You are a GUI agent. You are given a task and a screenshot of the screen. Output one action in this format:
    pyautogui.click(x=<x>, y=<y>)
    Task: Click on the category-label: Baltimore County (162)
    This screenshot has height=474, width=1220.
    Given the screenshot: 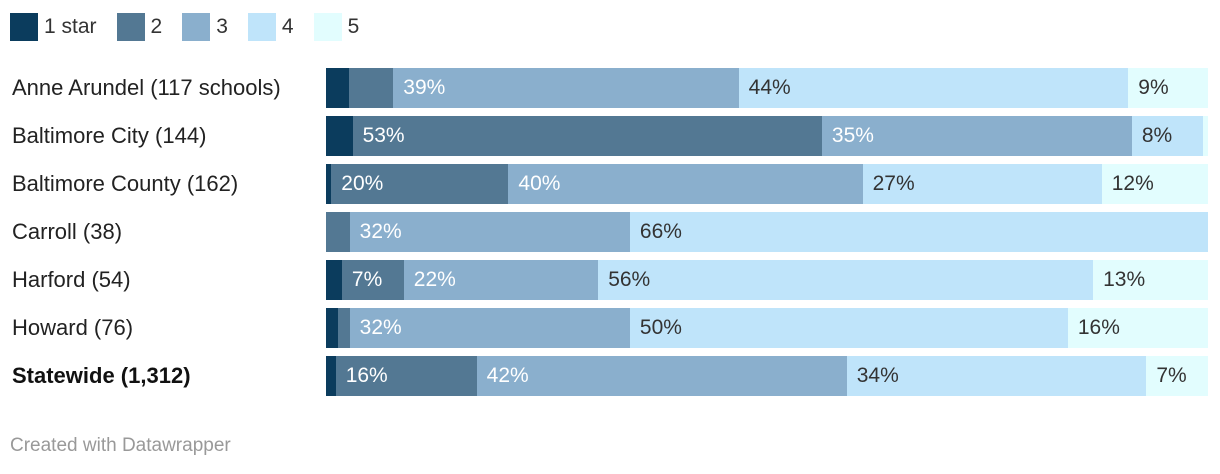 What is the action you would take?
    pyautogui.click(x=125, y=183)
    